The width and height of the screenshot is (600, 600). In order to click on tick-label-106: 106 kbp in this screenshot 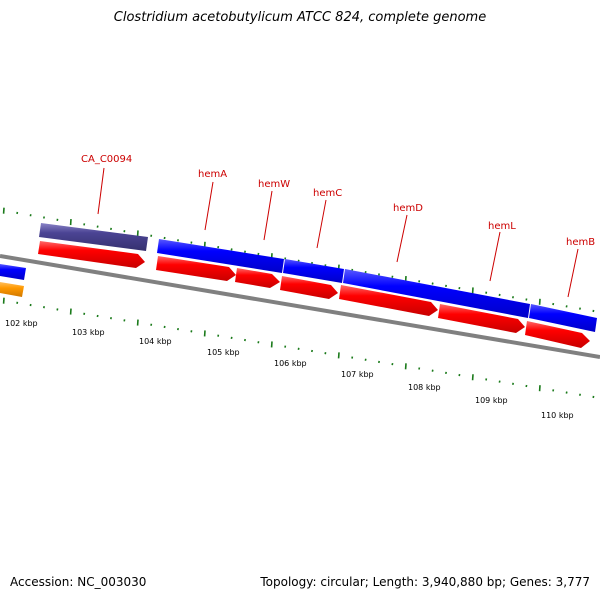, I will do `click(290, 363)`.